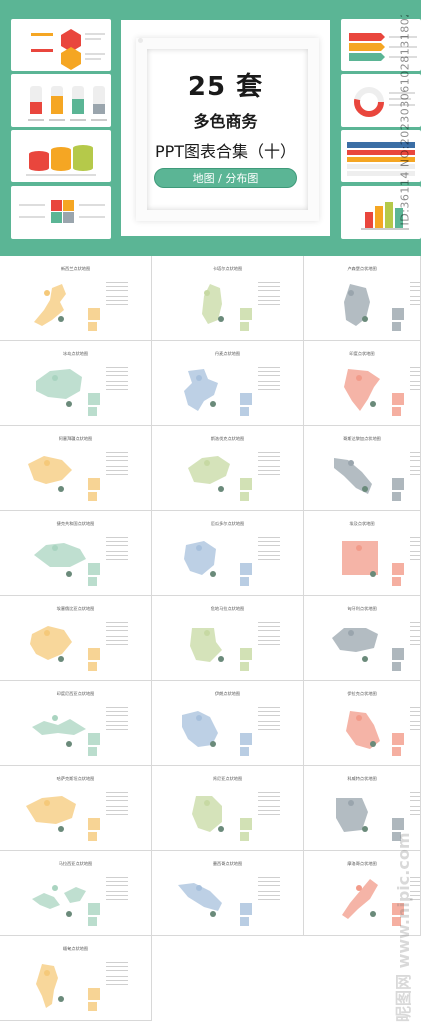 This screenshot has height=1024, width=421. What do you see at coordinates (228, 893) in the screenshot?
I see `map-slide: 墨西哥点状地图` at bounding box center [228, 893].